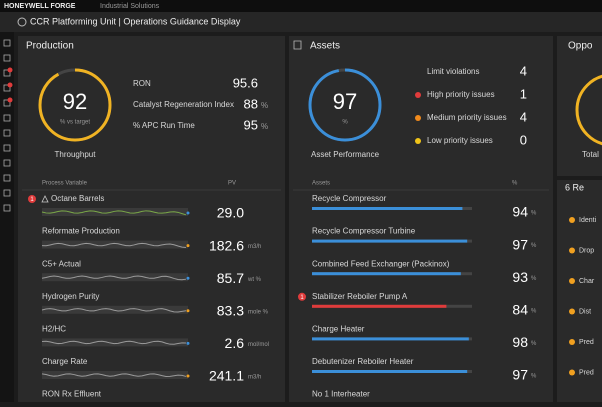 Image resolution: width=602 pixels, height=407 pixels. What do you see at coordinates (520, 342) in the screenshot?
I see `asset-value: 98` at bounding box center [520, 342].